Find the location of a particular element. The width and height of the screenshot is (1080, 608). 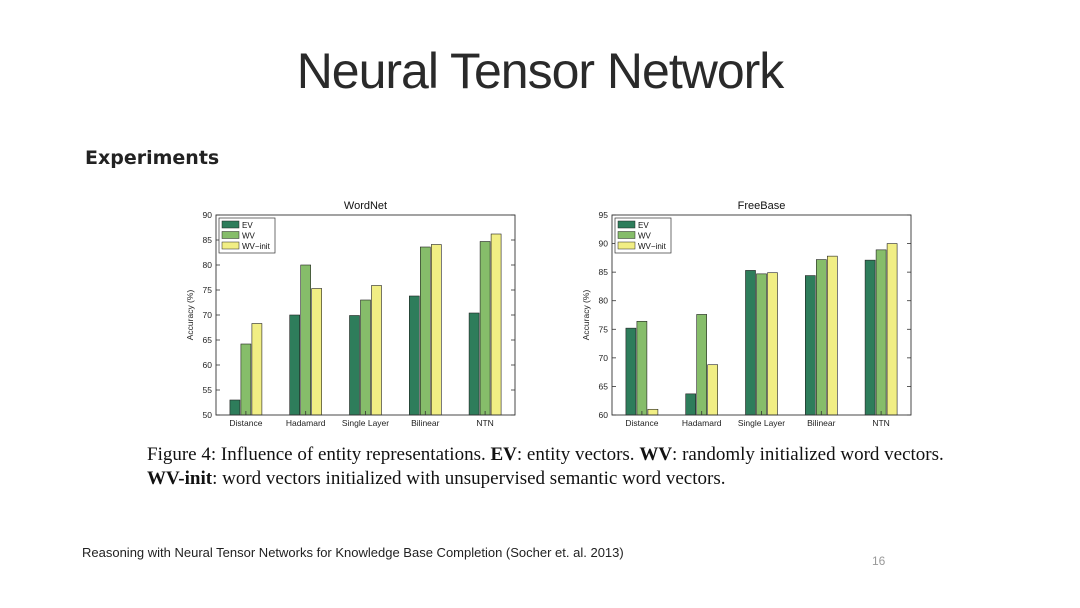

wordnet-y-tick-label: 90 is located at coordinates (208, 215).